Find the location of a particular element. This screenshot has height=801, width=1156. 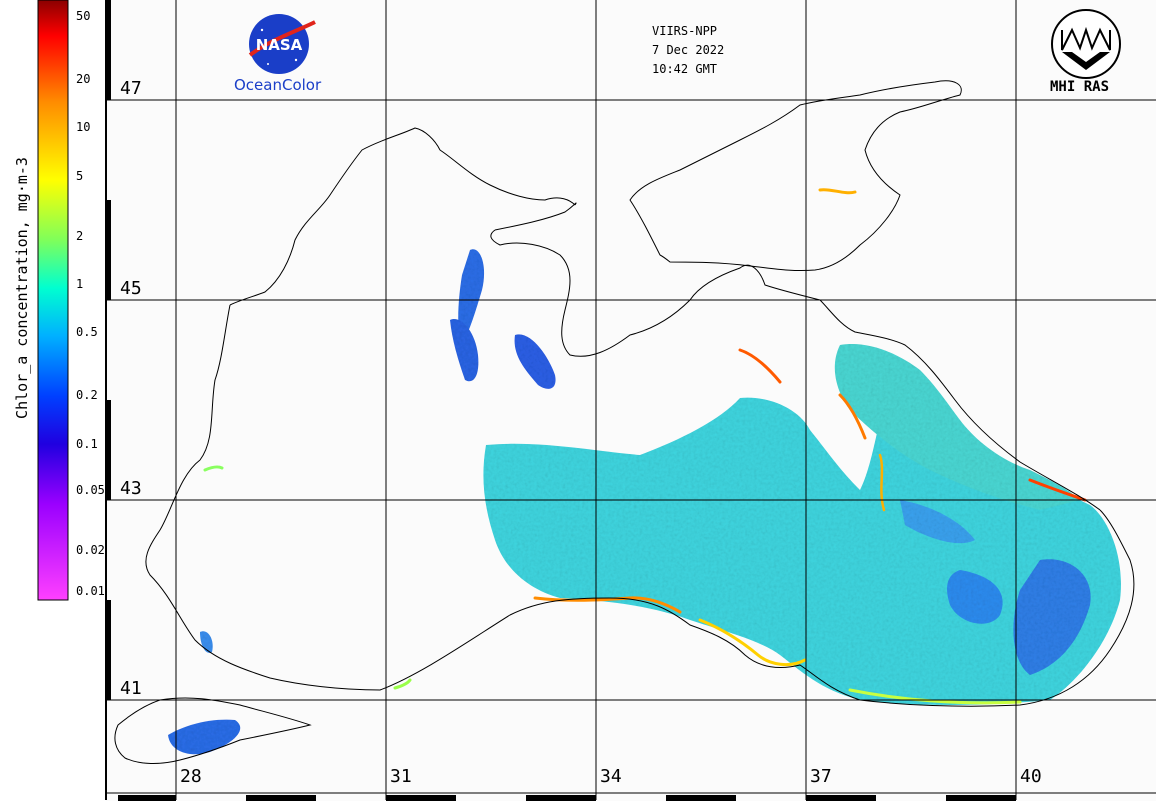

sensor-label: VIIRS-NPP is located at coordinates (685, 31).